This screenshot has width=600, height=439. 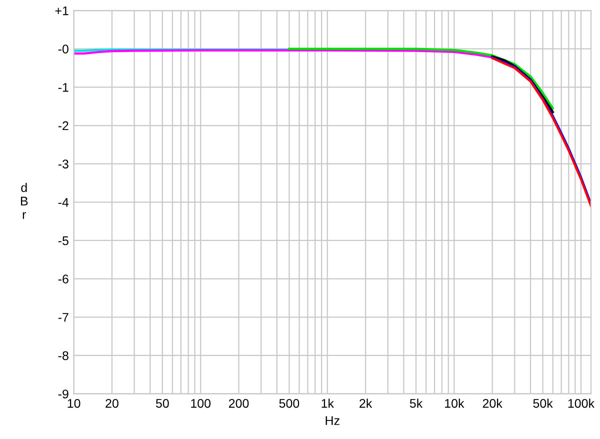 I want to click on x-tick-label: 50, so click(x=162, y=403).